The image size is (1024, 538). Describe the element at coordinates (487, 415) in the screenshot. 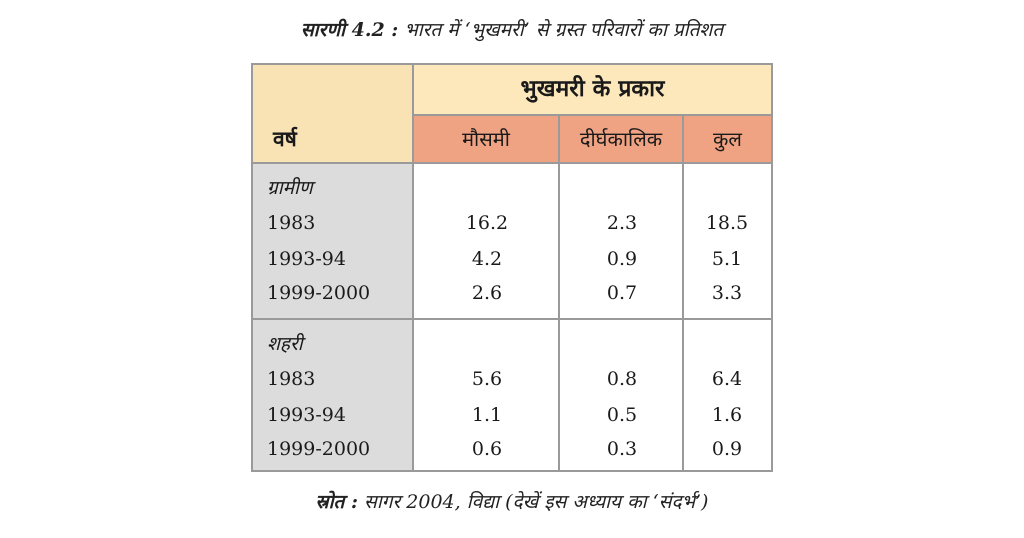

I see `table-cell: 1.1` at that location.